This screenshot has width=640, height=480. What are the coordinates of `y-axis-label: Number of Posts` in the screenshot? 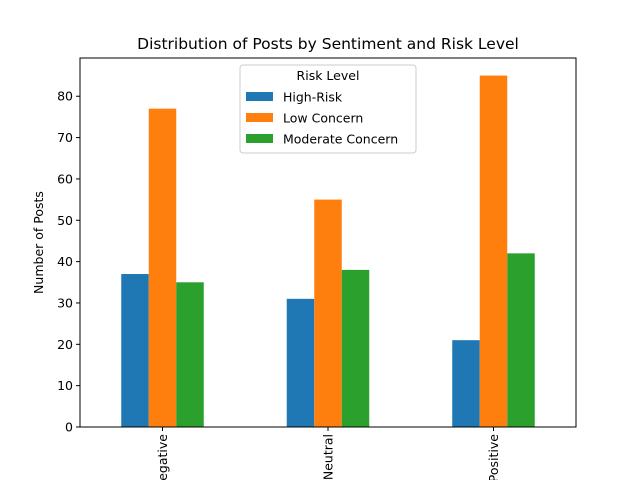 It's located at (38, 242).